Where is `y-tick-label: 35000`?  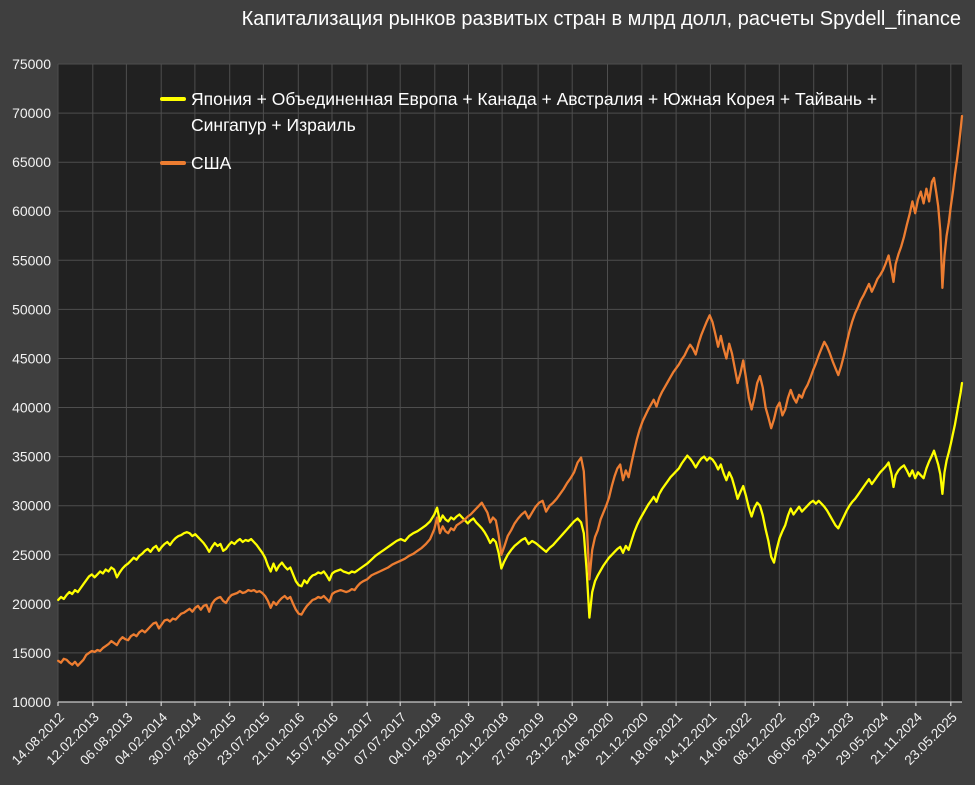
y-tick-label: 35000 is located at coordinates (31, 457).